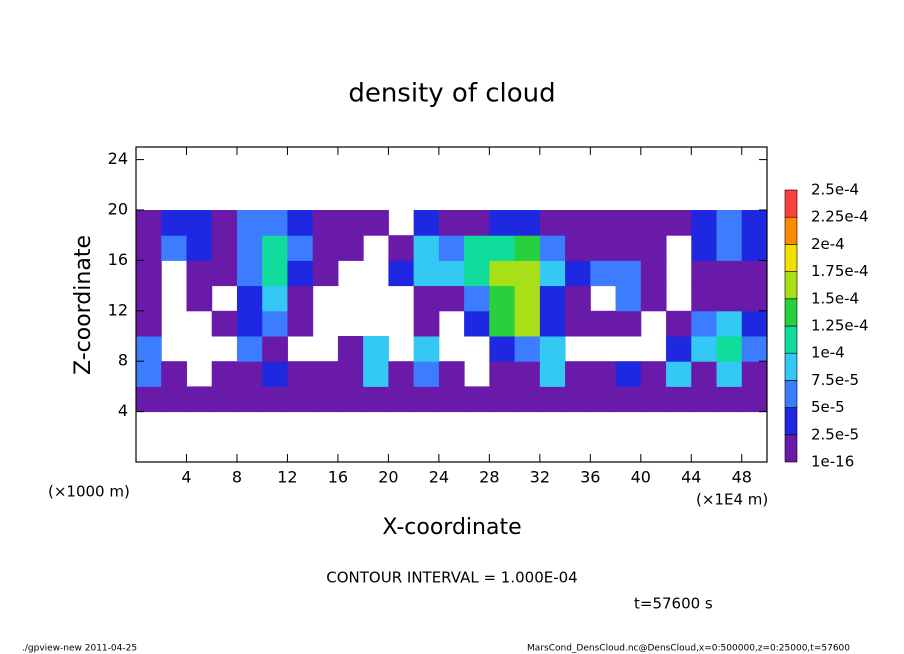 Image resolution: width=904 pixels, height=654 pixels. What do you see at coordinates (118, 309) in the screenshot?
I see `y-tick-label: 12` at bounding box center [118, 309].